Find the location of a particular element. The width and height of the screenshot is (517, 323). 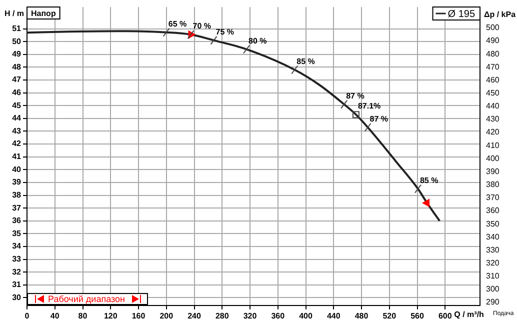

y-tick-label: 51 is located at coordinates (17, 28).